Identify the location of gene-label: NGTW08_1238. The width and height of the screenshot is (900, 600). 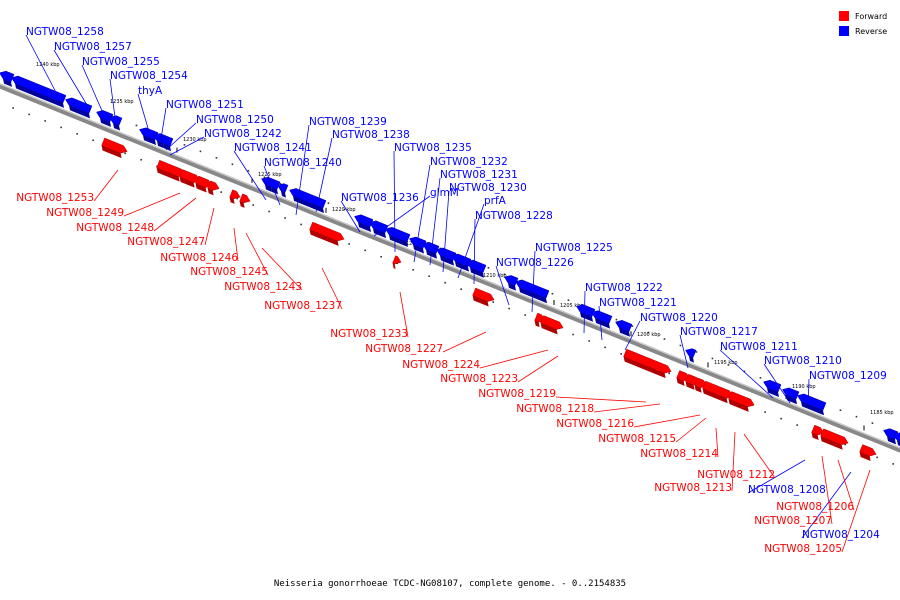
(371, 135).